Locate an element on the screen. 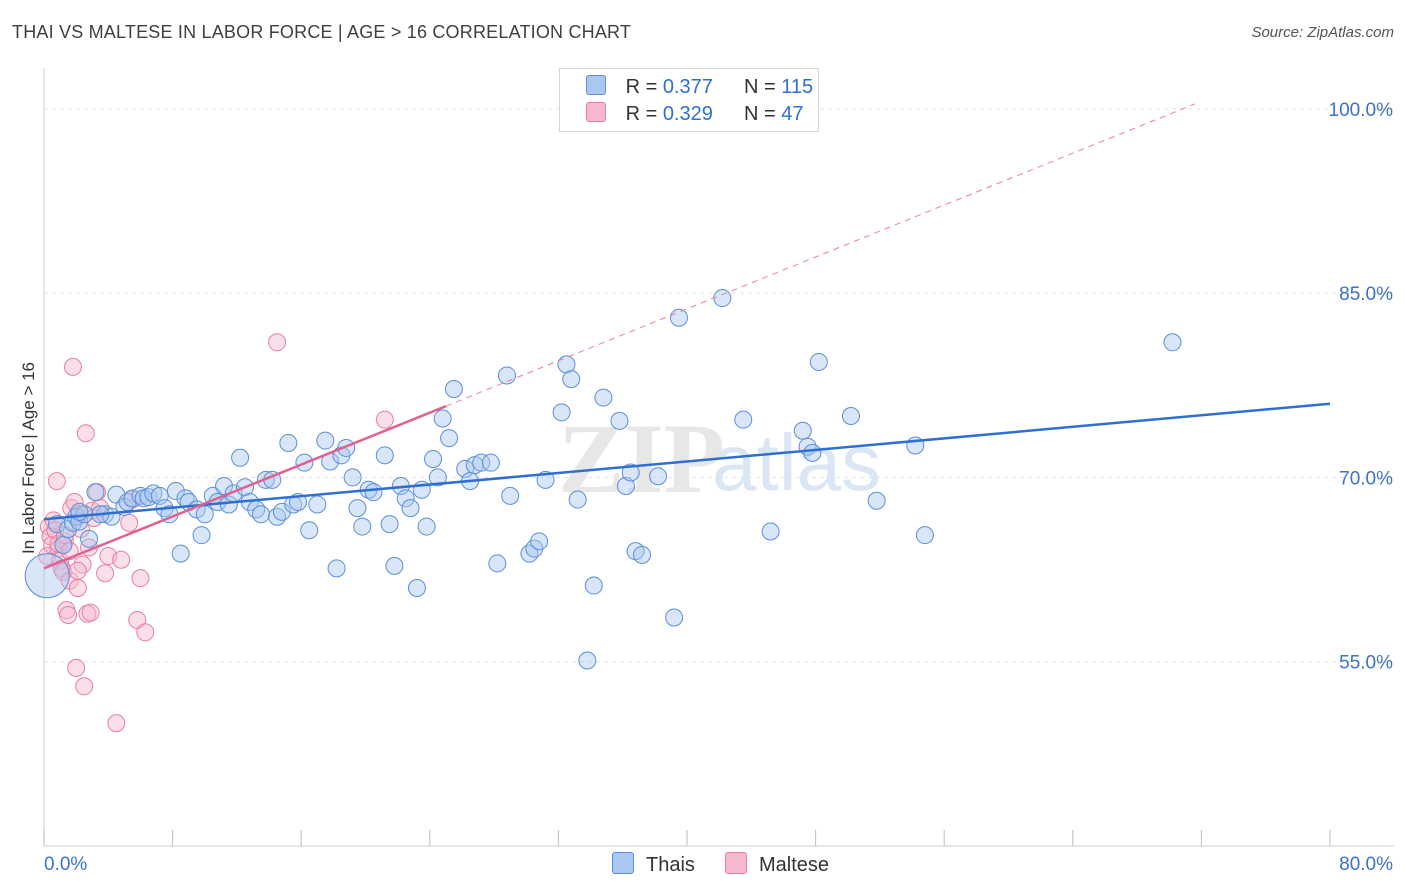 This screenshot has height=892, width=1406. y-tick-label: 70.0% is located at coordinates (1366, 478).